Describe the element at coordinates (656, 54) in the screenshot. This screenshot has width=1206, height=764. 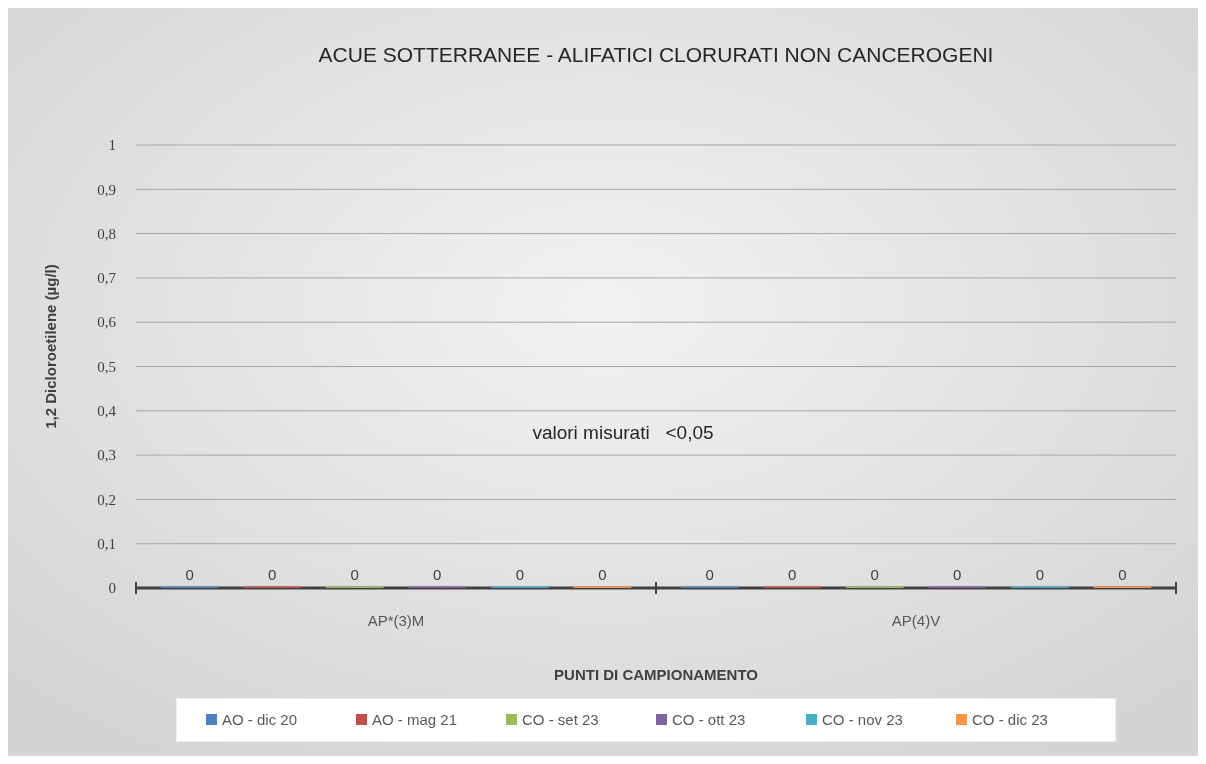
I see `chart-title: ACUE SOTTERRANEE - ALIFATICI CLORURATI NON CANCEROGENI` at that location.